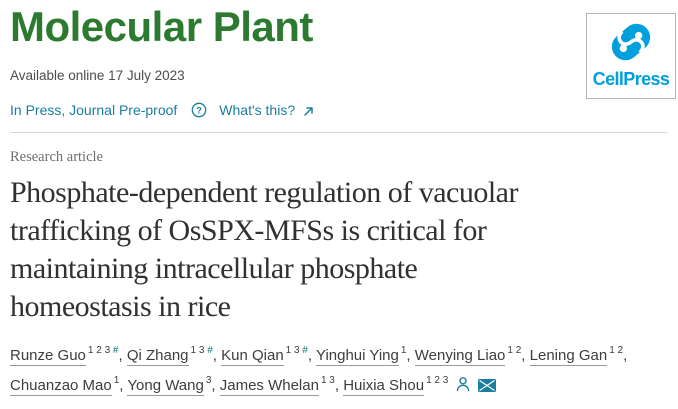 The image size is (678, 409). What do you see at coordinates (157, 356) in the screenshot?
I see `author-name-link: Qi Zhang` at bounding box center [157, 356].